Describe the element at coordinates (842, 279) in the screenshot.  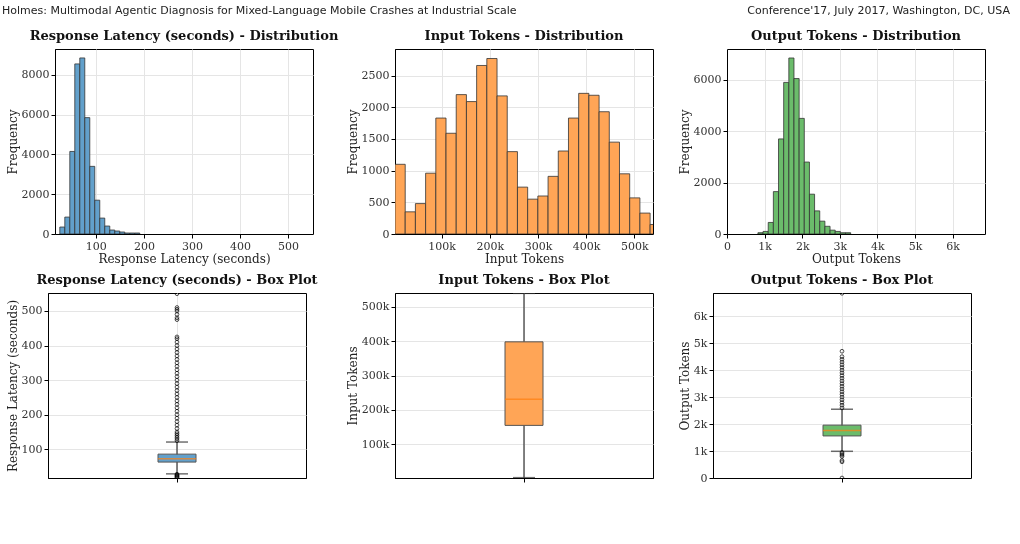
I see `chart-title: Output Tokens - Box Plot` at that location.